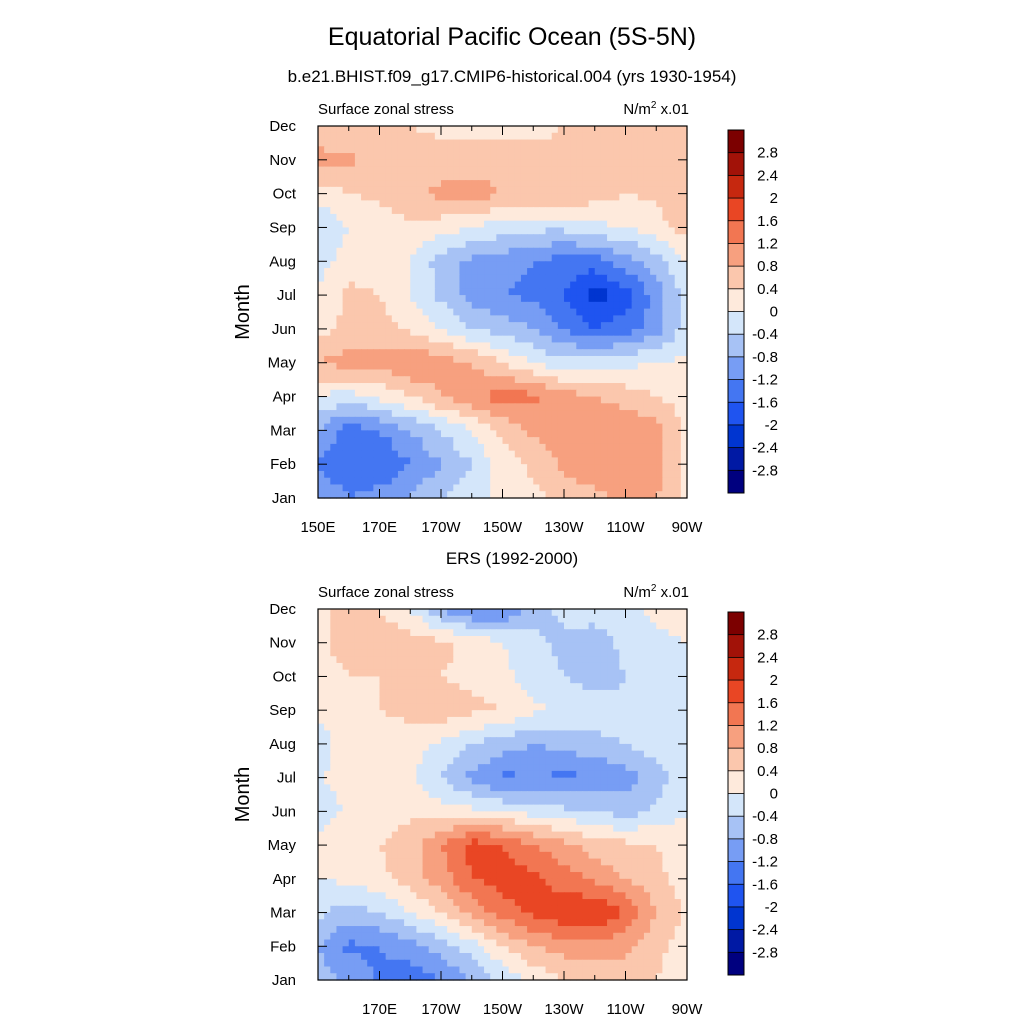  Describe the element at coordinates (317, 527) in the screenshot. I see `x-tick-label: 150E` at that location.